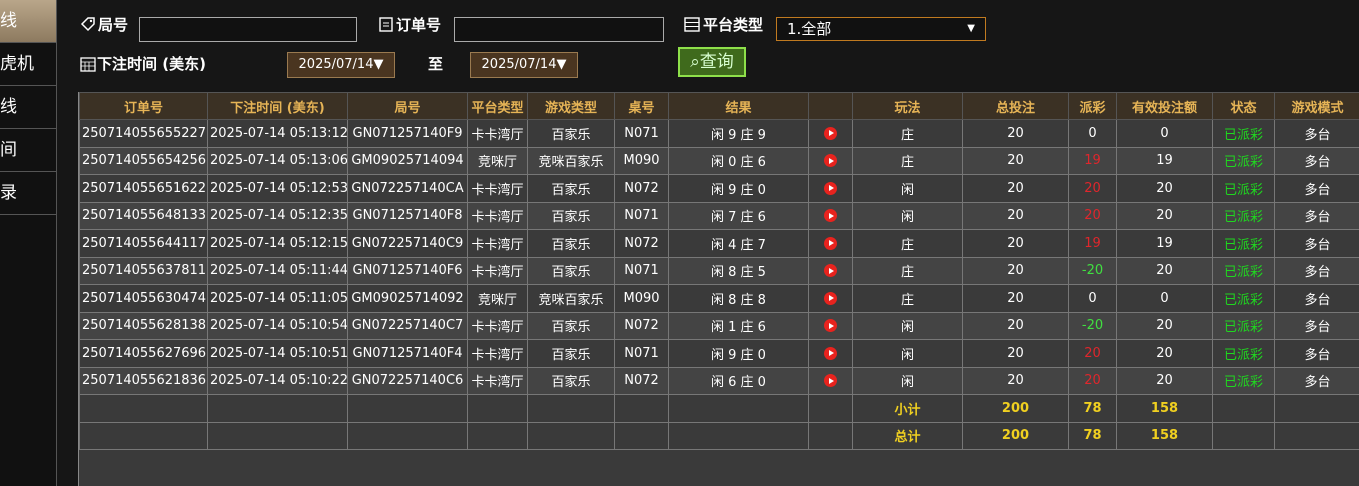  I want to click on round-label: 局号, so click(113, 25).